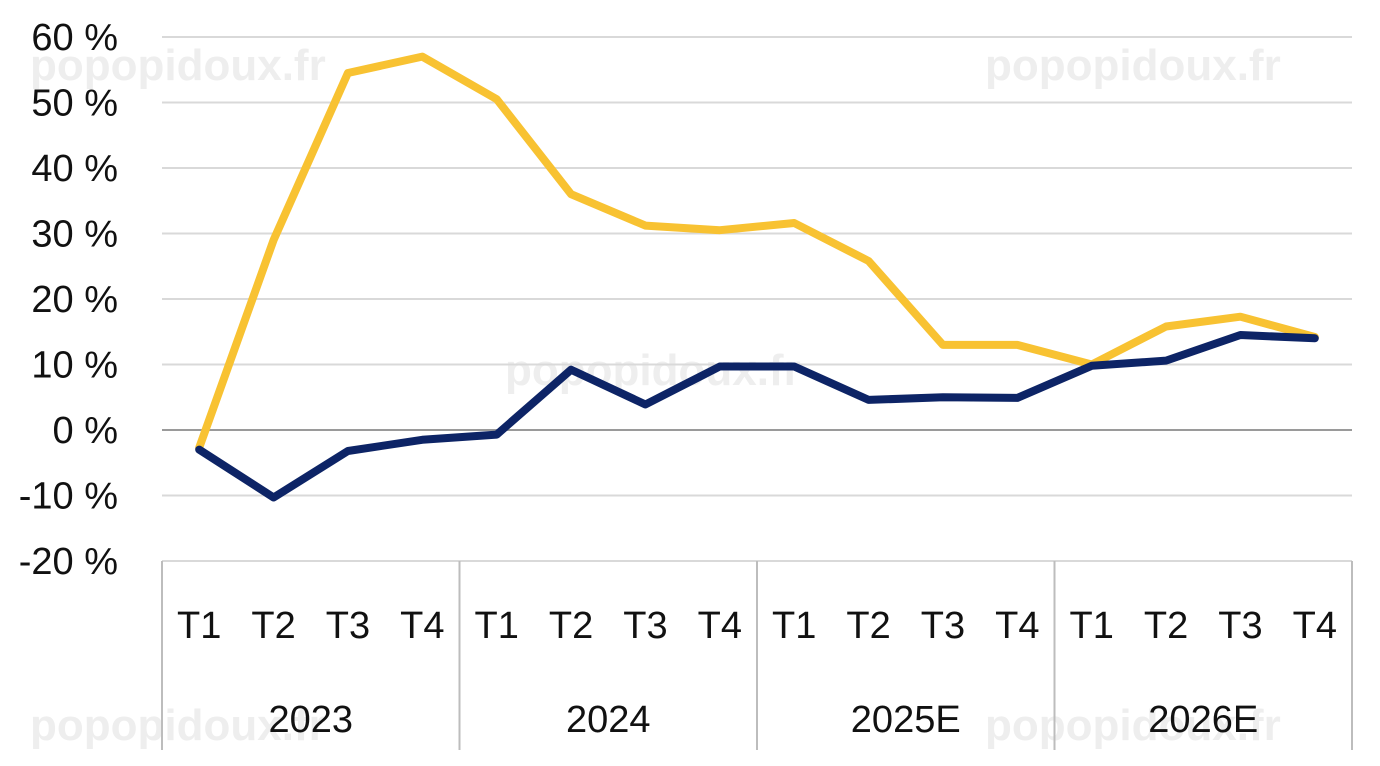 Image resolution: width=1380 pixels, height=766 pixels. What do you see at coordinates (74, 169) in the screenshot?
I see `y-tick-label: 40 %` at bounding box center [74, 169].